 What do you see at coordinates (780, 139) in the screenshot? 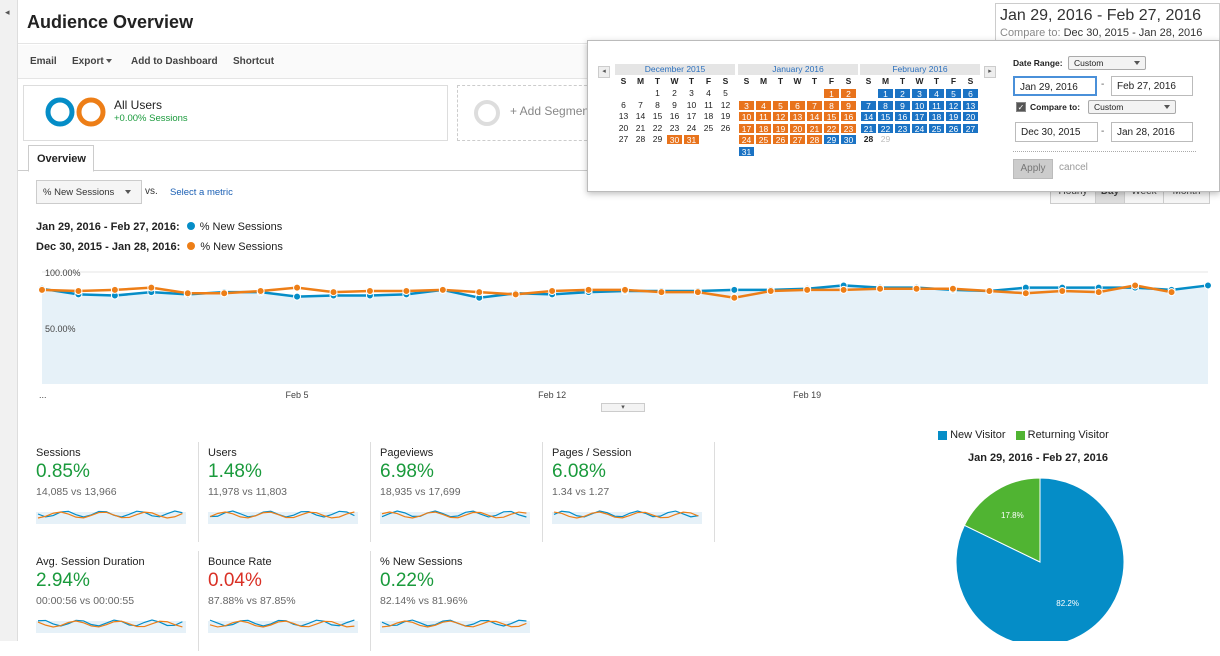
I see `calendar-day: 26` at bounding box center [780, 139].